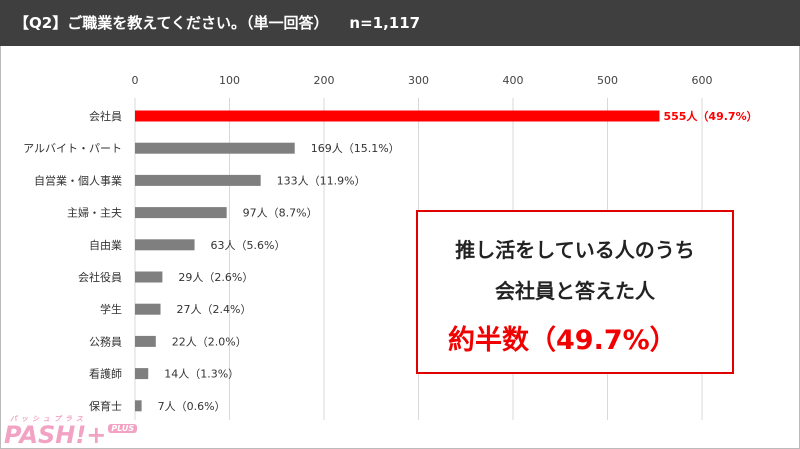 This screenshot has width=800, height=449. Describe the element at coordinates (355, 148) in the screenshot. I see `data-label: 169人（15.1%）` at that location.